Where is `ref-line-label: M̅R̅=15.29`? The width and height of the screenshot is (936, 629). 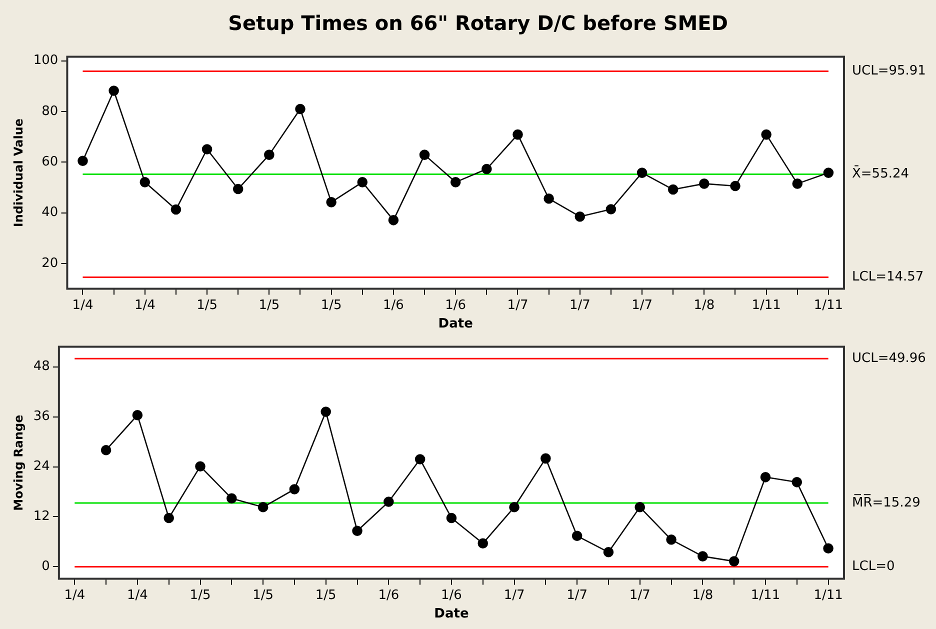 ref-line-label: M̅R̅=15.29 is located at coordinates (886, 502).